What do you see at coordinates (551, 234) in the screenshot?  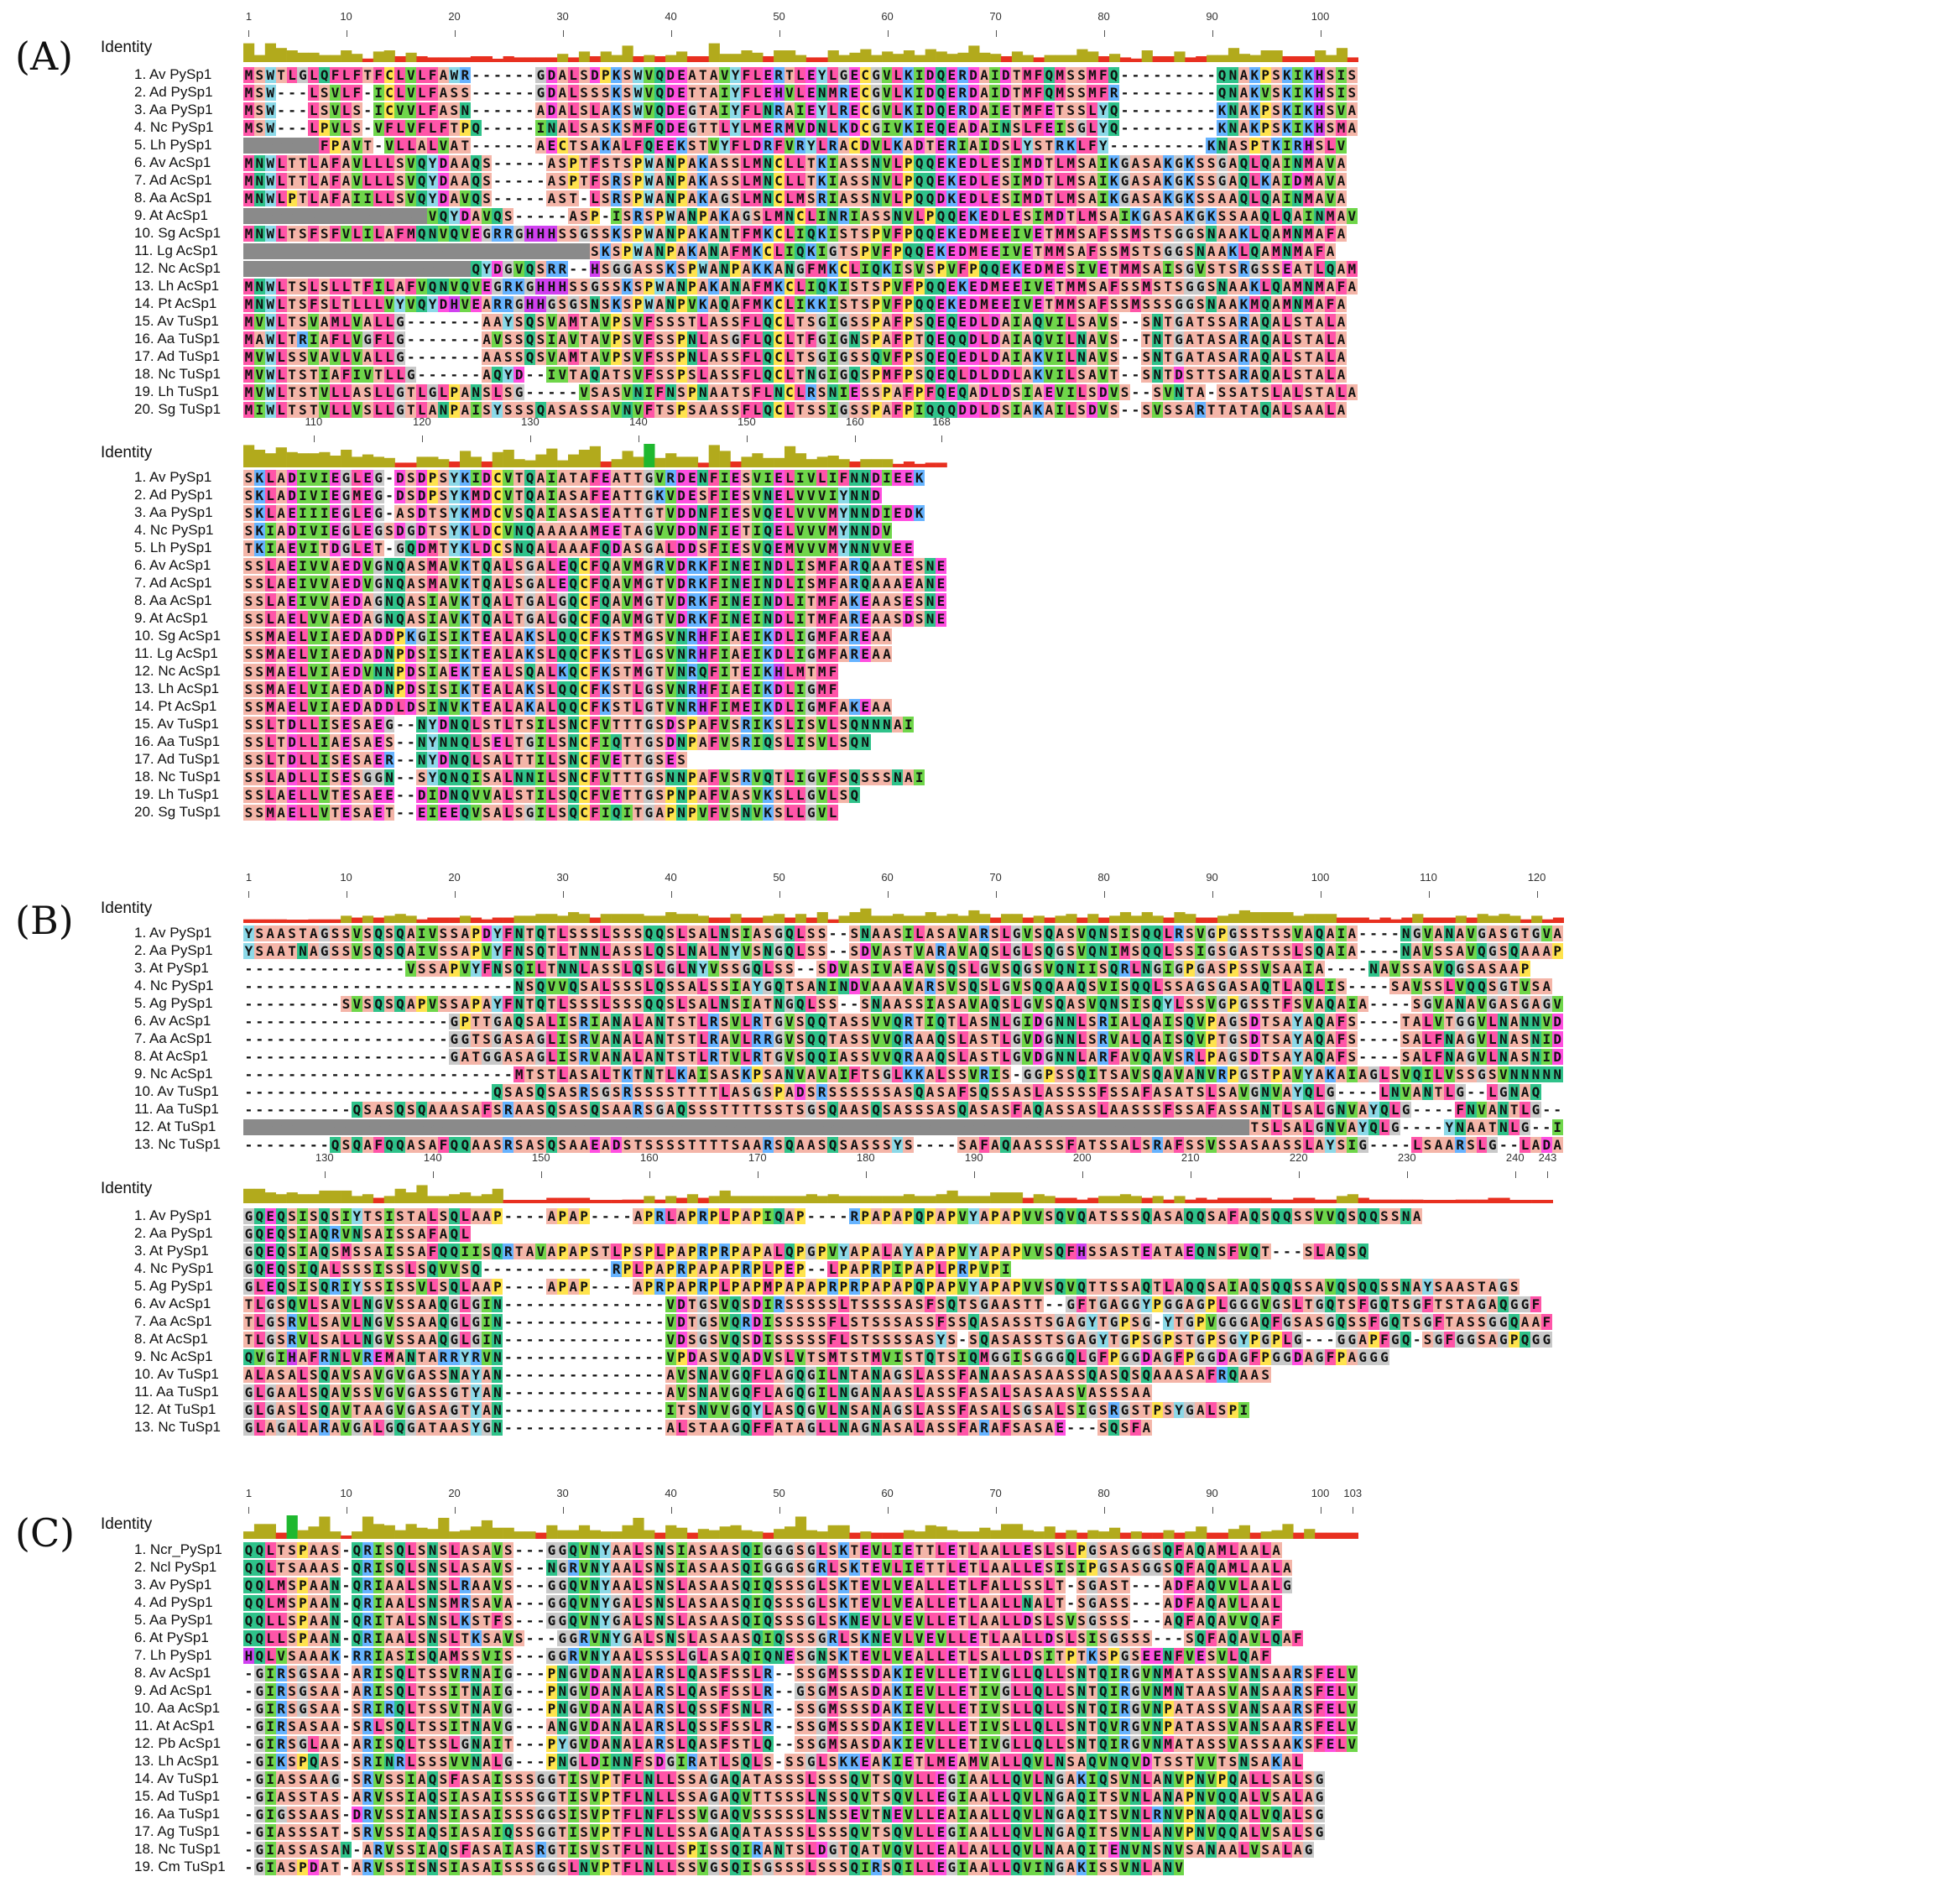 I see `residue: H` at bounding box center [551, 234].